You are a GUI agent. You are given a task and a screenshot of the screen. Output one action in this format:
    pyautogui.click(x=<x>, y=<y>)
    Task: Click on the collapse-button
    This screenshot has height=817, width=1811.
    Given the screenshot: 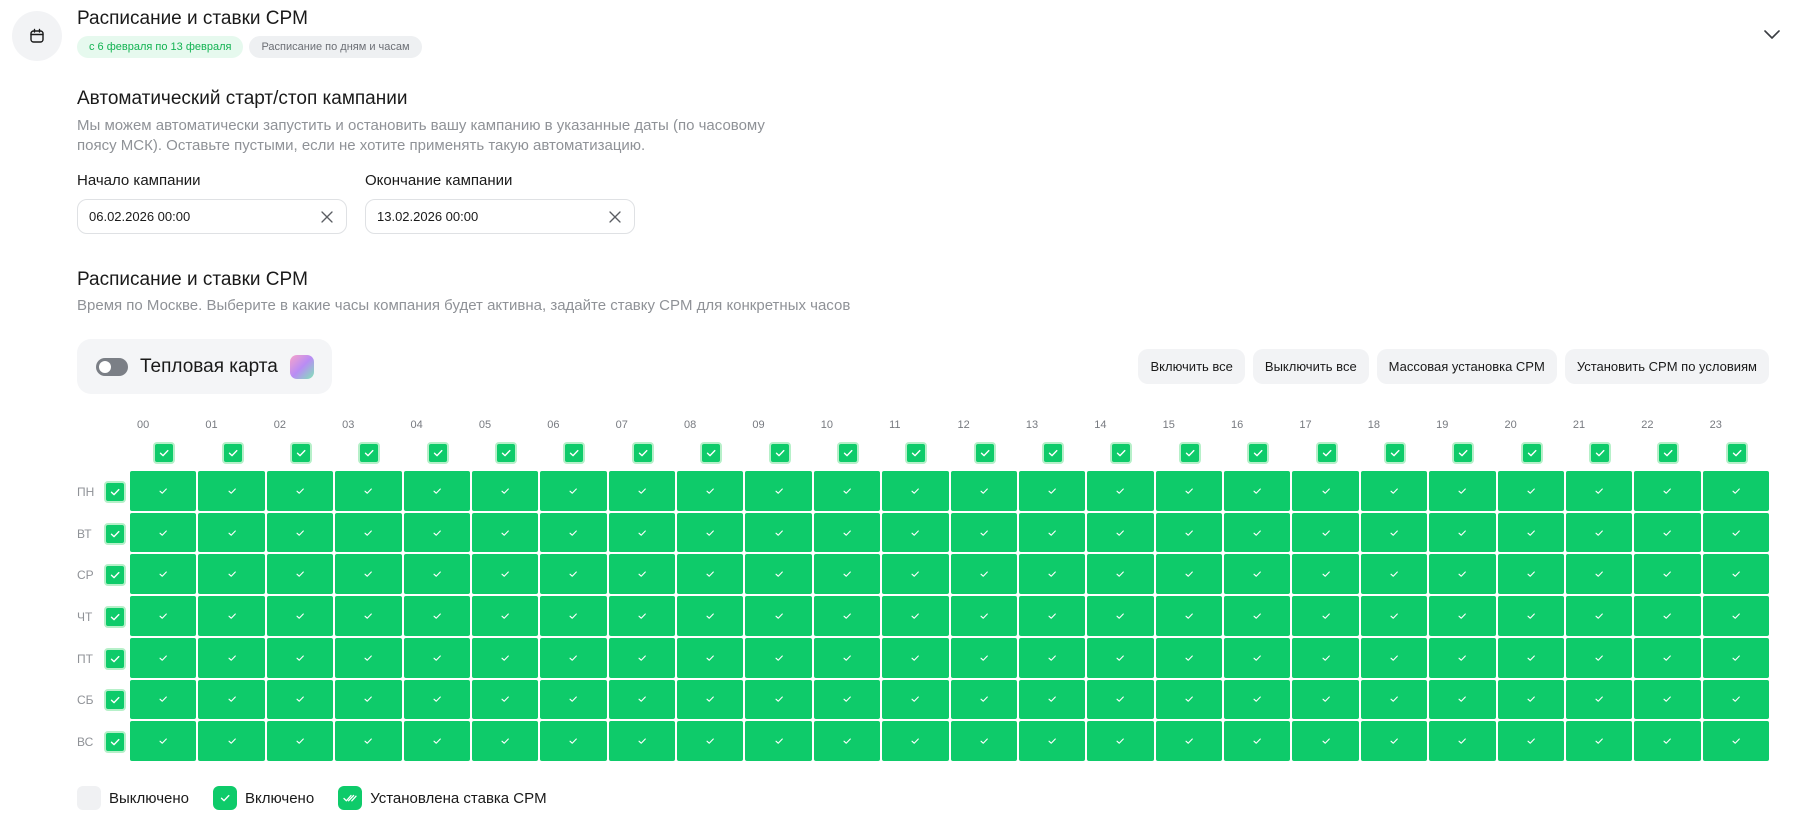 What is the action you would take?
    pyautogui.click(x=1772, y=34)
    